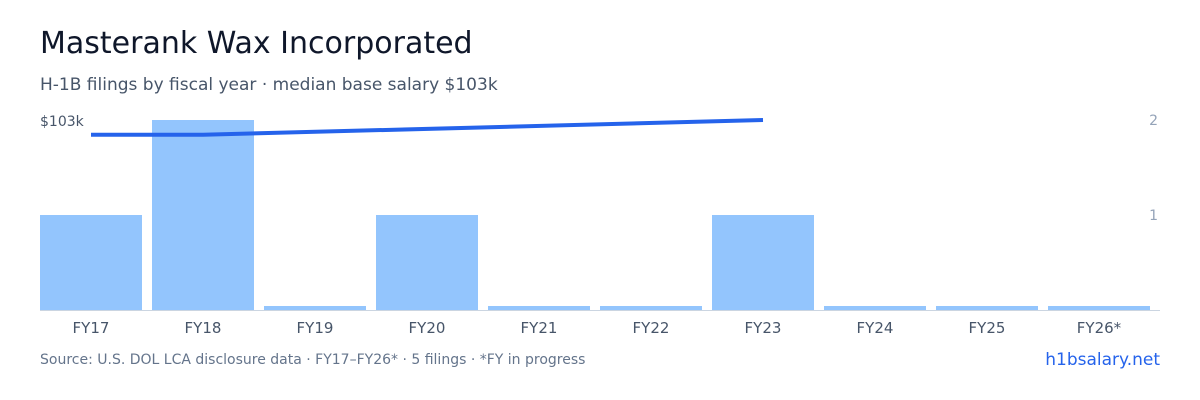 The image size is (1200, 400). Describe the element at coordinates (91, 328) in the screenshot. I see `x-tick-label: FY17` at that location.